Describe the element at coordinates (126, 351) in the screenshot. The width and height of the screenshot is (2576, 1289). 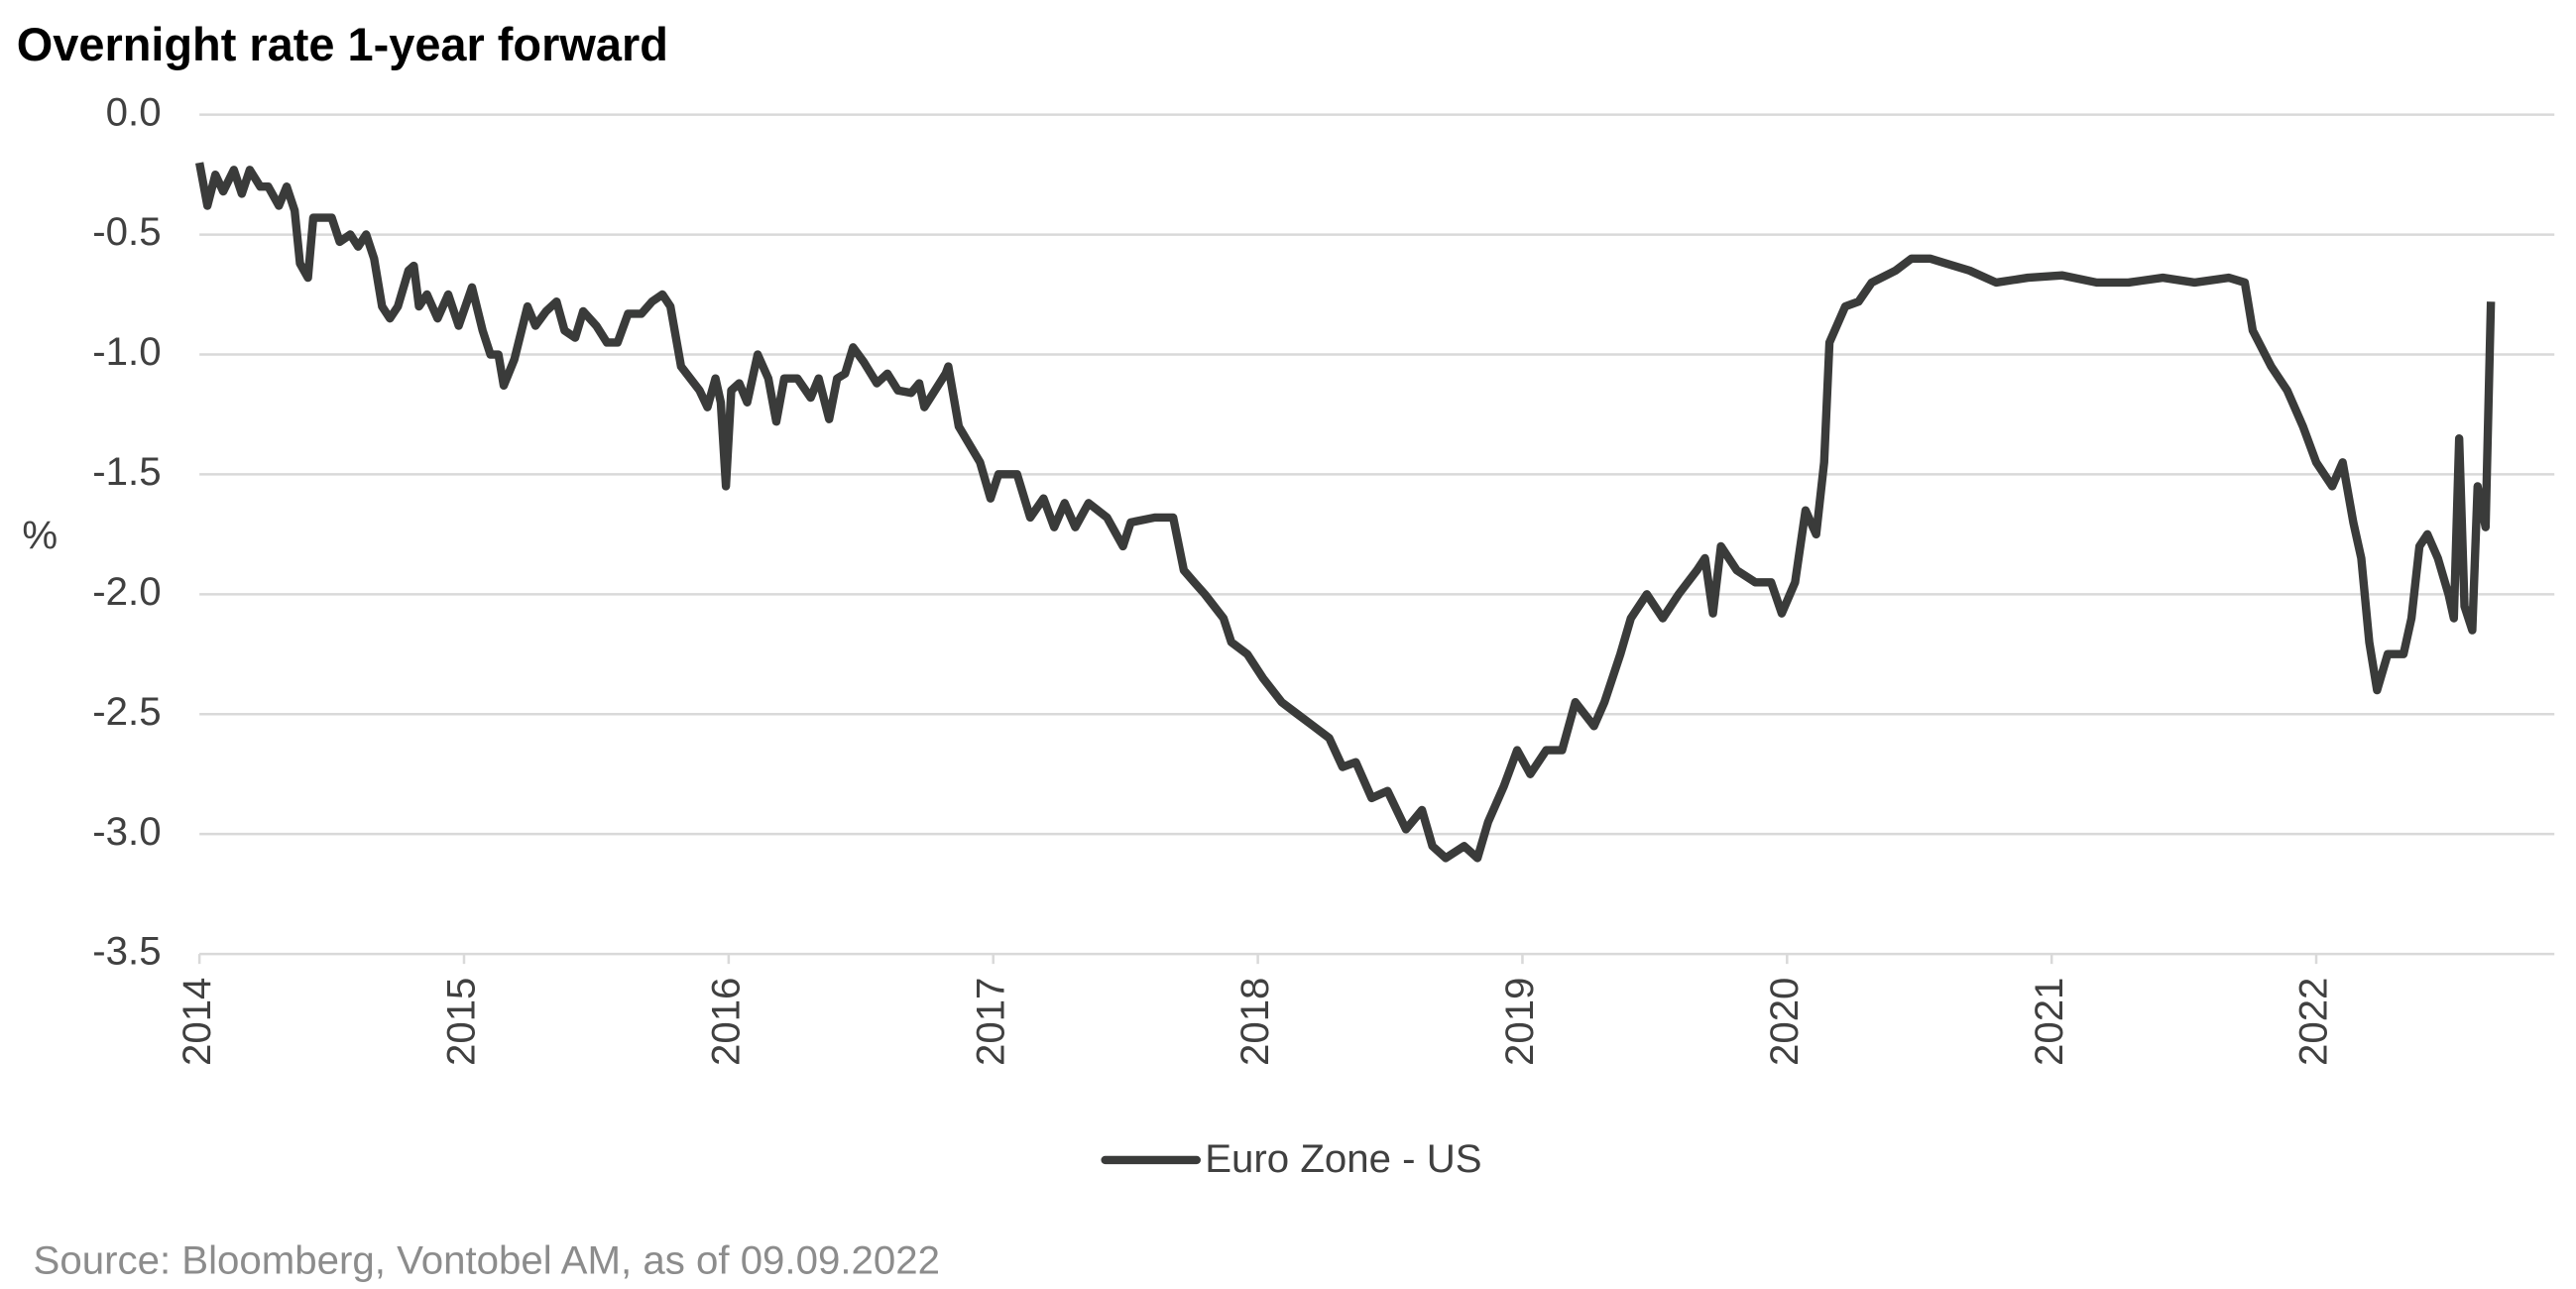
I see `y-tick-label: -1.0` at that location.